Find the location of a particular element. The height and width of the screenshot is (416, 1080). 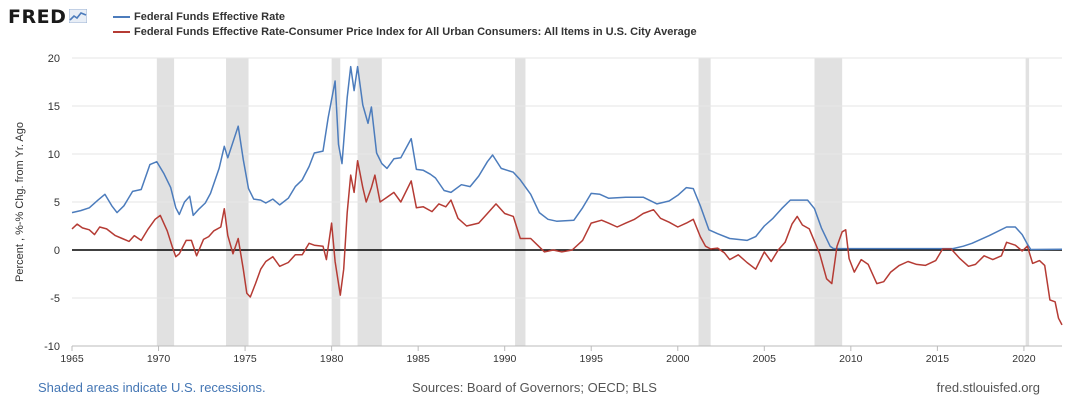

x-tick-label: 1995 is located at coordinates (592, 359).